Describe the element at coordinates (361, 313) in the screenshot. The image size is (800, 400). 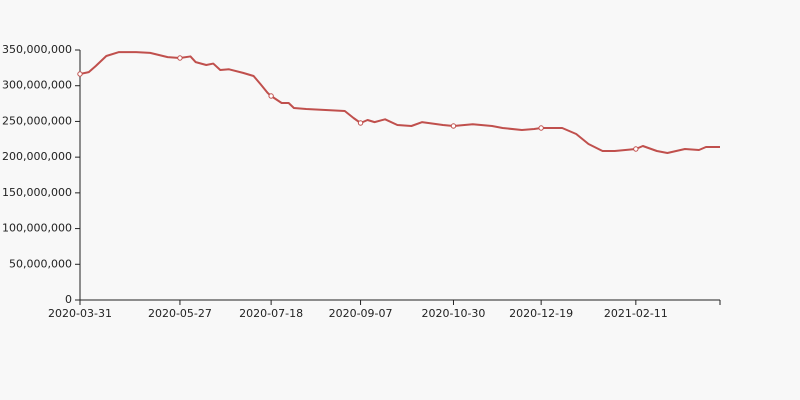
I see `x-tick-label: 2020-09-07` at that location.